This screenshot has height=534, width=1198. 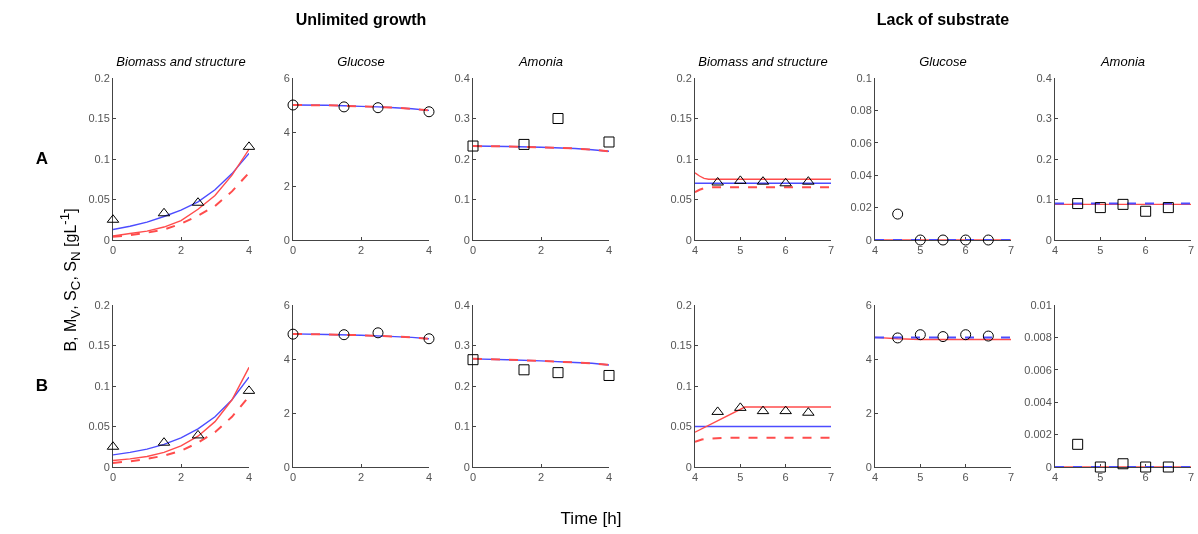 What do you see at coordinates (861, 207) in the screenshot?
I see `y-tick-label: 0.02` at bounding box center [861, 207].